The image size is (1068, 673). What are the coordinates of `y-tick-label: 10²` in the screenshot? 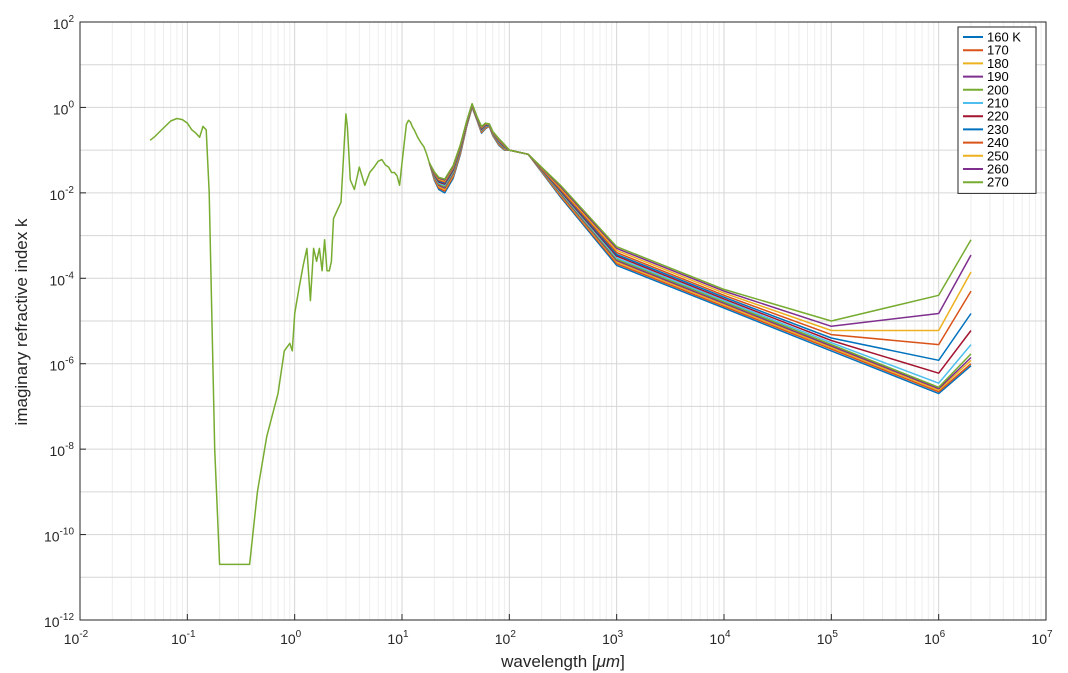 It's located at (64, 23).